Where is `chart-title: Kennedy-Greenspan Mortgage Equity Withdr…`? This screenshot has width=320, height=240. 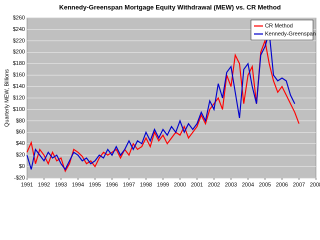 chart-title: Kennedy-Greenspan Mortgage Equity Withdr… is located at coordinates (170, 8).